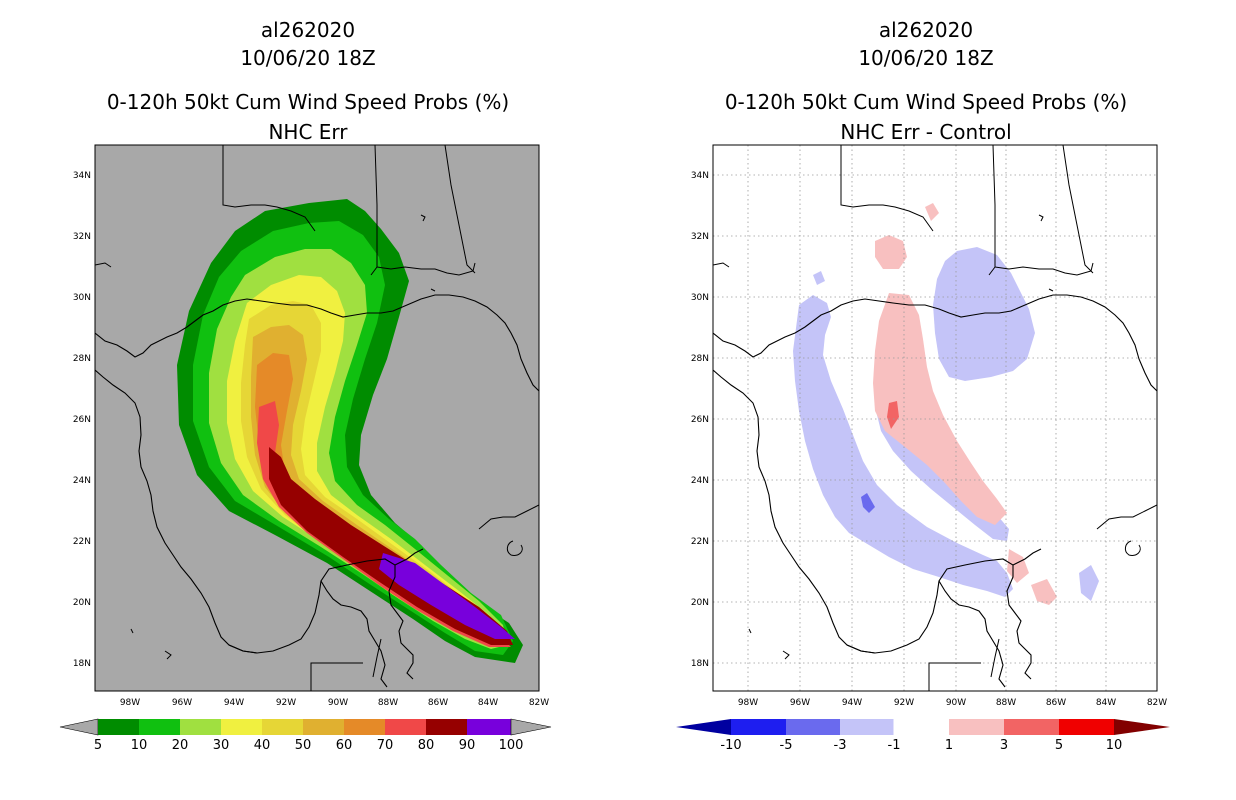  I want to click on right-ytick-30n: 30N, so click(700, 298).